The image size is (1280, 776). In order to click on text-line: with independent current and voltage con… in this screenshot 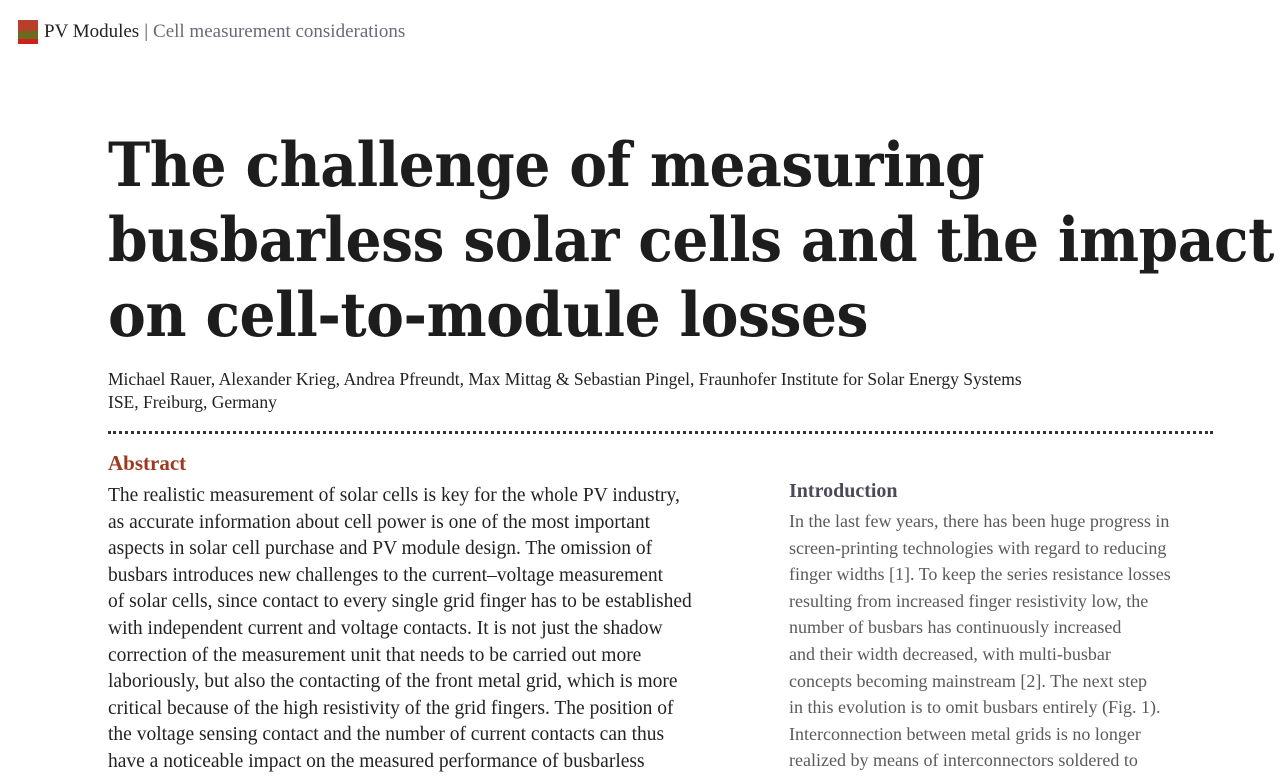, I will do `click(385, 628)`.